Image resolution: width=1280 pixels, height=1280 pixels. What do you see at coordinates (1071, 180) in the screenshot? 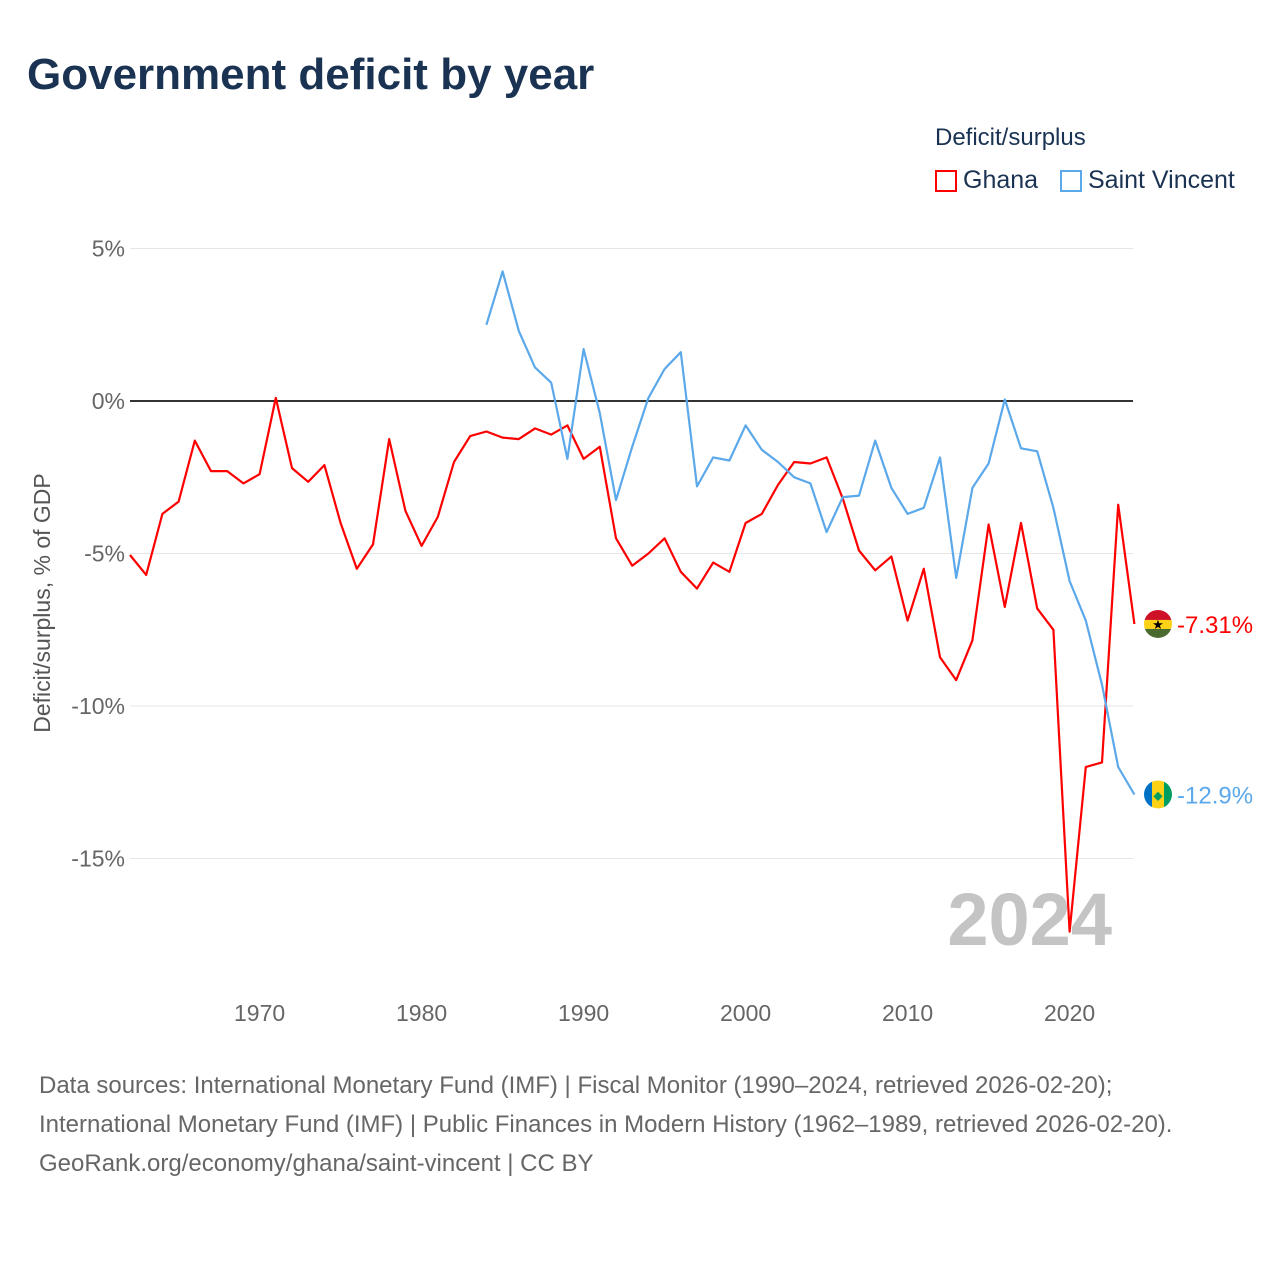
I see `legend-swatch-saint-vincent` at bounding box center [1071, 180].